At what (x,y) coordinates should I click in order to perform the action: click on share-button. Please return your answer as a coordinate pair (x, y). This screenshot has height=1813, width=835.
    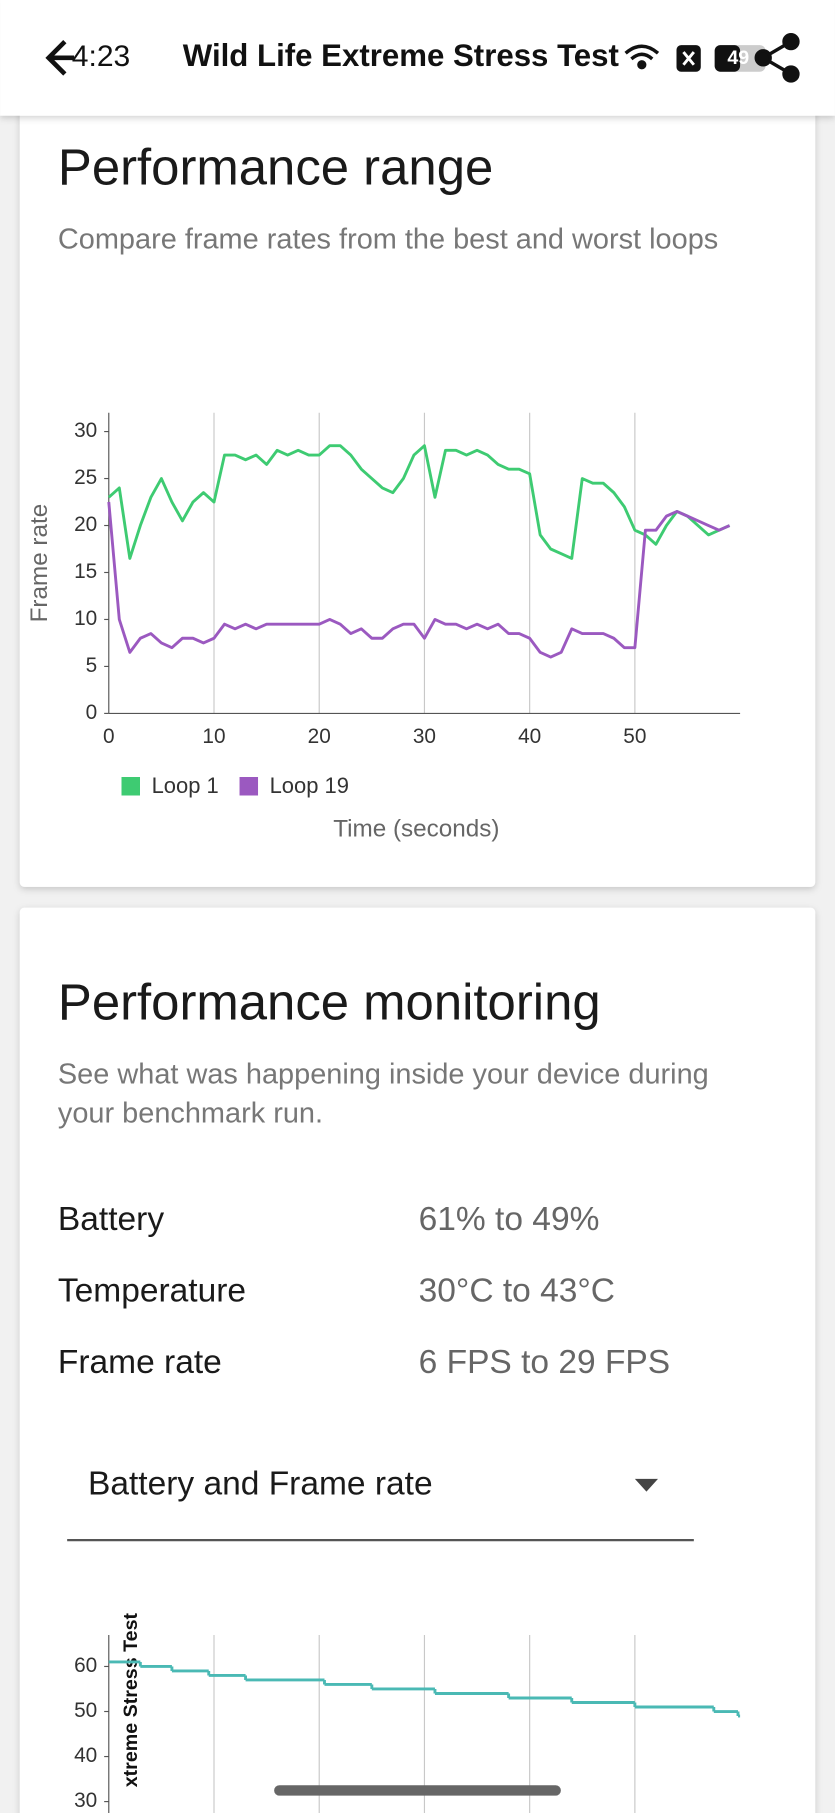
    Looking at the image, I should click on (777, 57).